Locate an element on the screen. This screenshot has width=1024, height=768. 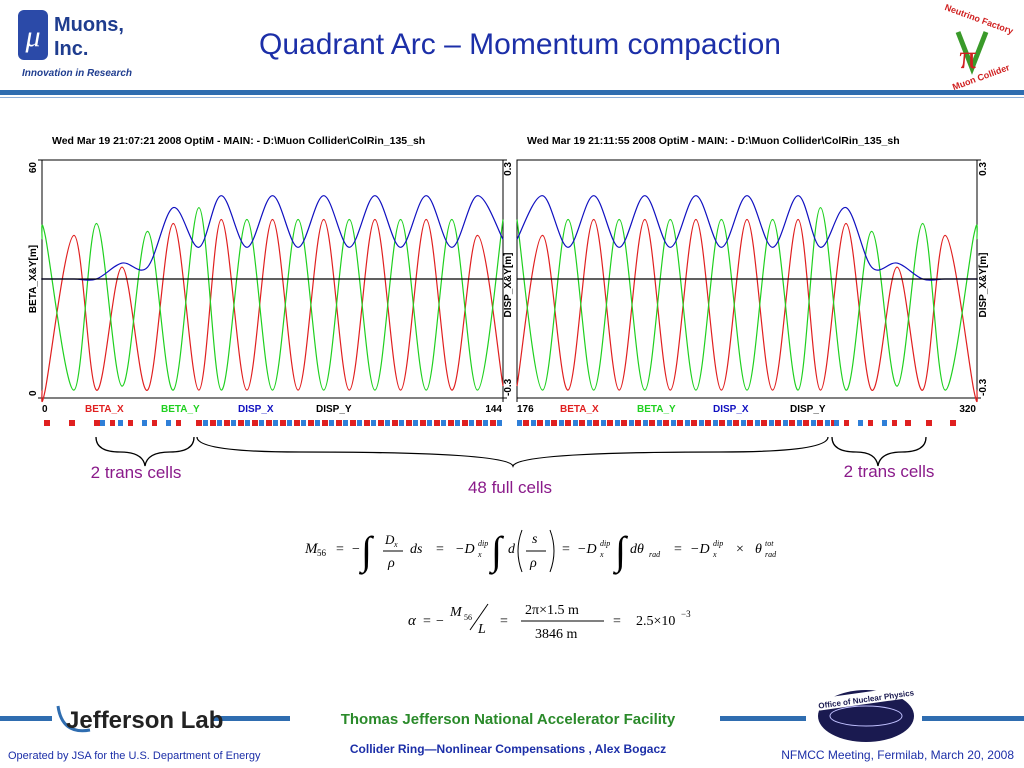
tagline: Innovation in Research is located at coordinates (77, 73).